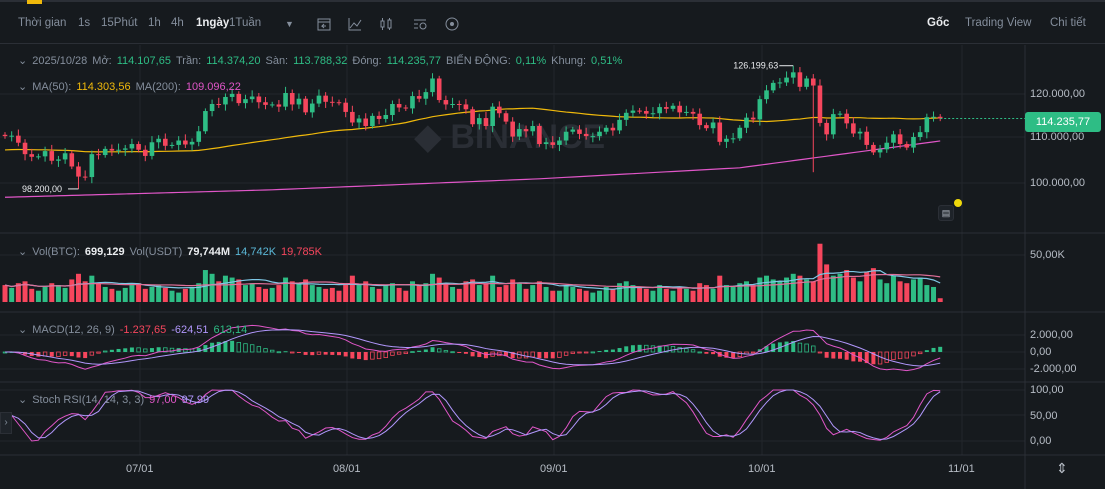 The width and height of the screenshot is (1105, 489). I want to click on expand-panel-button: ›, so click(6, 423).